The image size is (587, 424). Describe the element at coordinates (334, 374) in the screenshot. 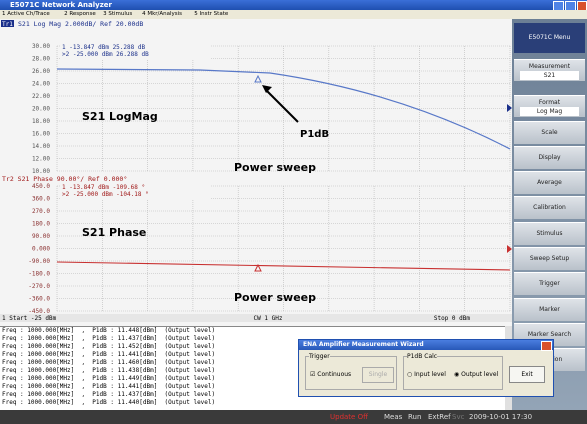

I see `continuous-label: Continuous` at that location.